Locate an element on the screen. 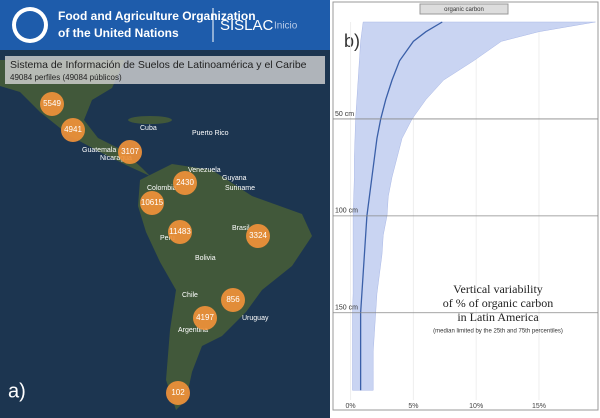  cluster-count: 102 is located at coordinates (178, 392).